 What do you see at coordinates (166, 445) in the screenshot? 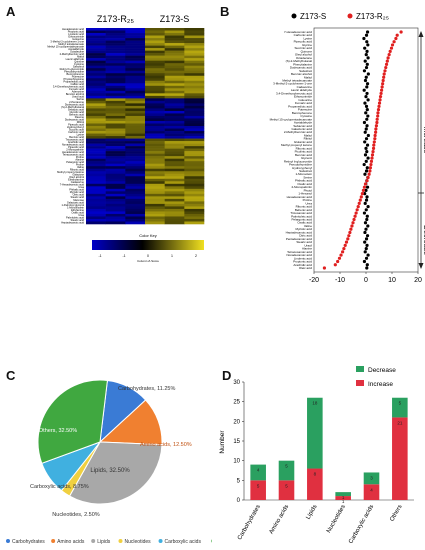
I see `pie-label-amino-acids: Amino acids, 12.50%` at bounding box center [166, 445].